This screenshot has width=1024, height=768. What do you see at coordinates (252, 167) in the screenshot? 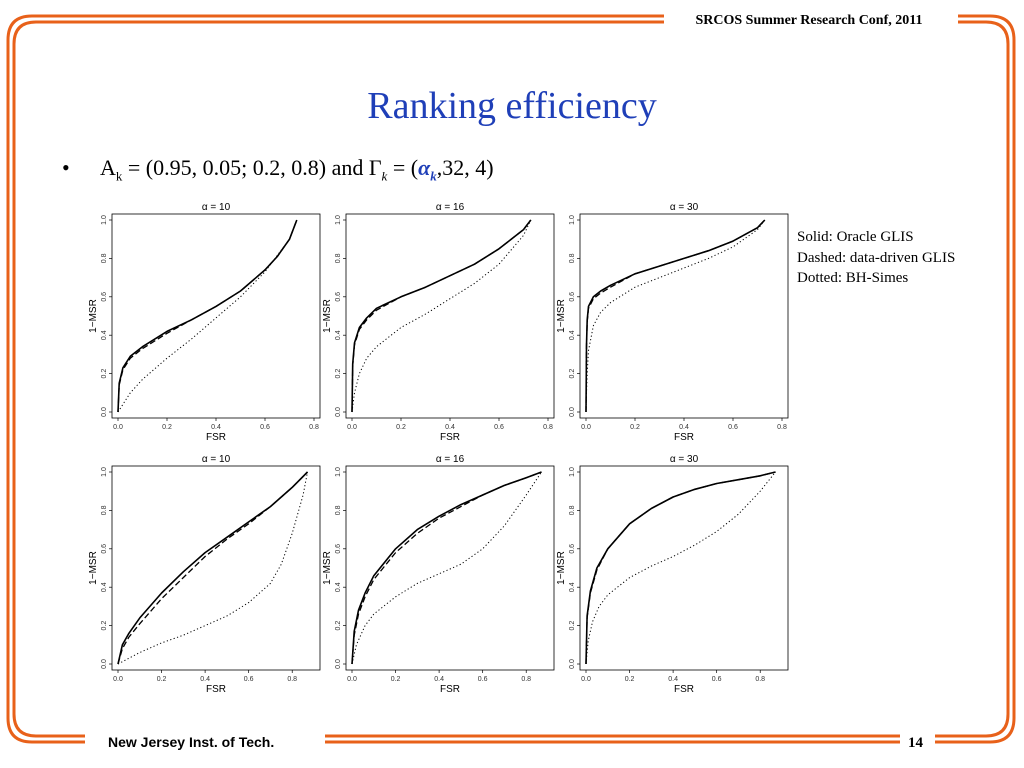
I see `bullet-params-text: = (0.95, 0.05; 0.2, 0.8) and Γ` at bounding box center [252, 167].